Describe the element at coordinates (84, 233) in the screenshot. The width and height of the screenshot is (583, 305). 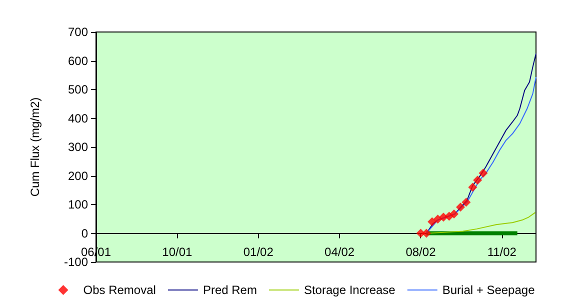
I see `y-tick-label: 0` at that location.